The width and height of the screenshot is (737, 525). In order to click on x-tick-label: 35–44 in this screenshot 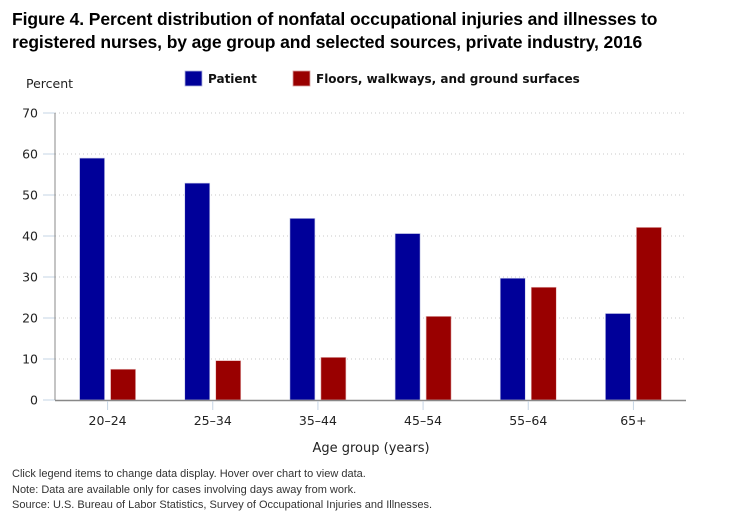, I will do `click(318, 420)`.